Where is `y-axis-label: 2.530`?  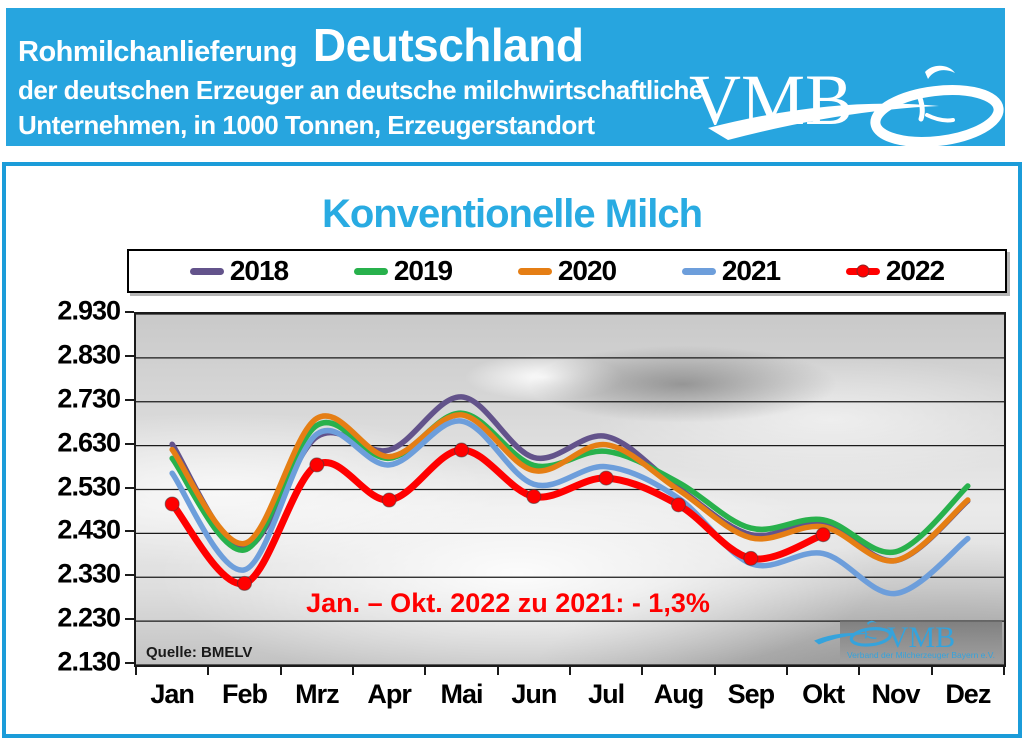
y-axis-label: 2.530 is located at coordinates (89, 485).